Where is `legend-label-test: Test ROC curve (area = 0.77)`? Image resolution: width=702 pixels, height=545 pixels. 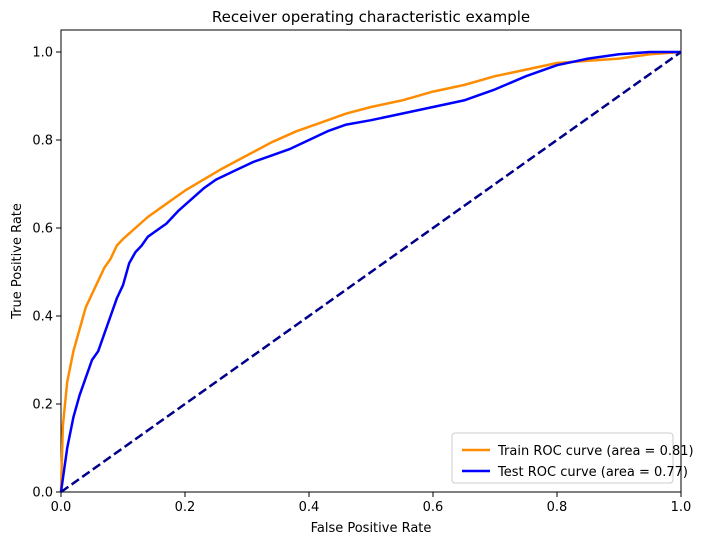 legend-label-test: Test ROC curve (area = 0.77) is located at coordinates (592, 472).